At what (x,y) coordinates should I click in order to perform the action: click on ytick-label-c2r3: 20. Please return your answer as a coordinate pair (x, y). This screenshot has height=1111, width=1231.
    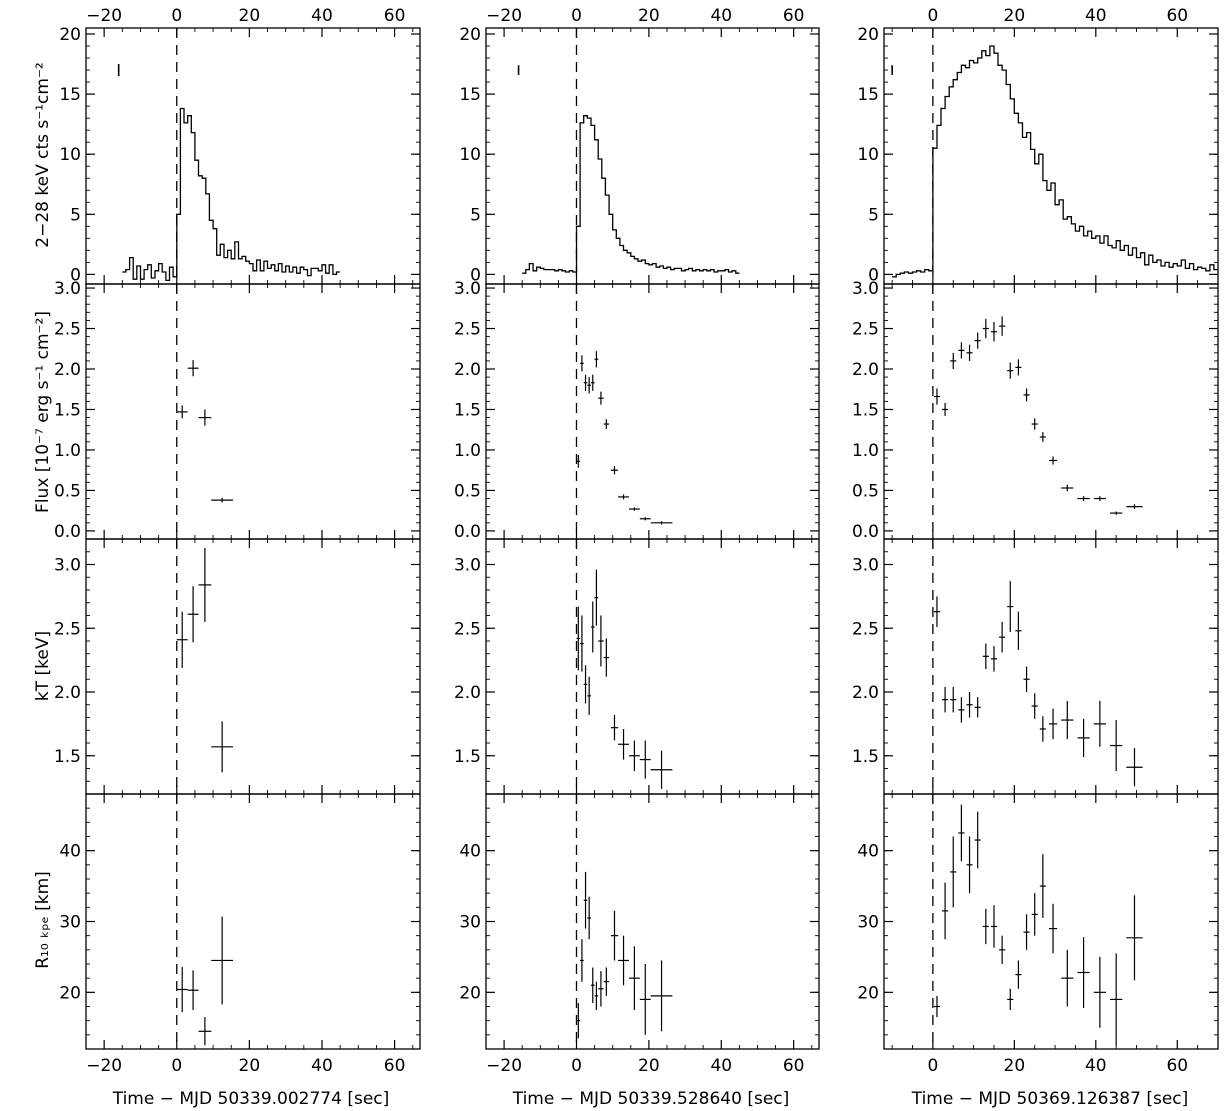
    Looking at the image, I should click on (868, 993).